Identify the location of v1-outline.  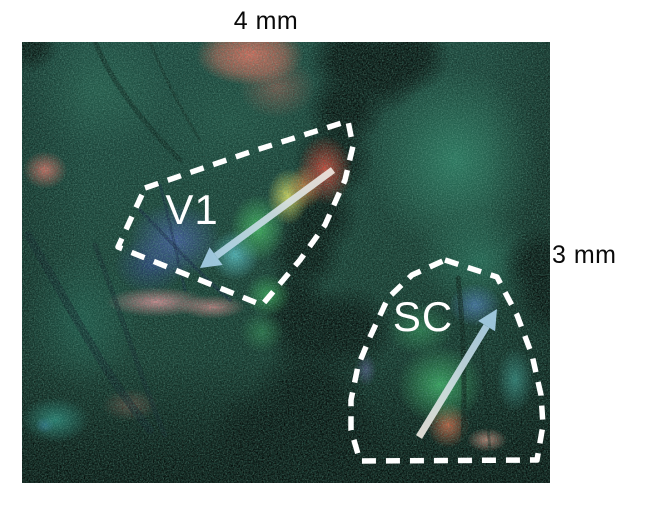
(235, 213).